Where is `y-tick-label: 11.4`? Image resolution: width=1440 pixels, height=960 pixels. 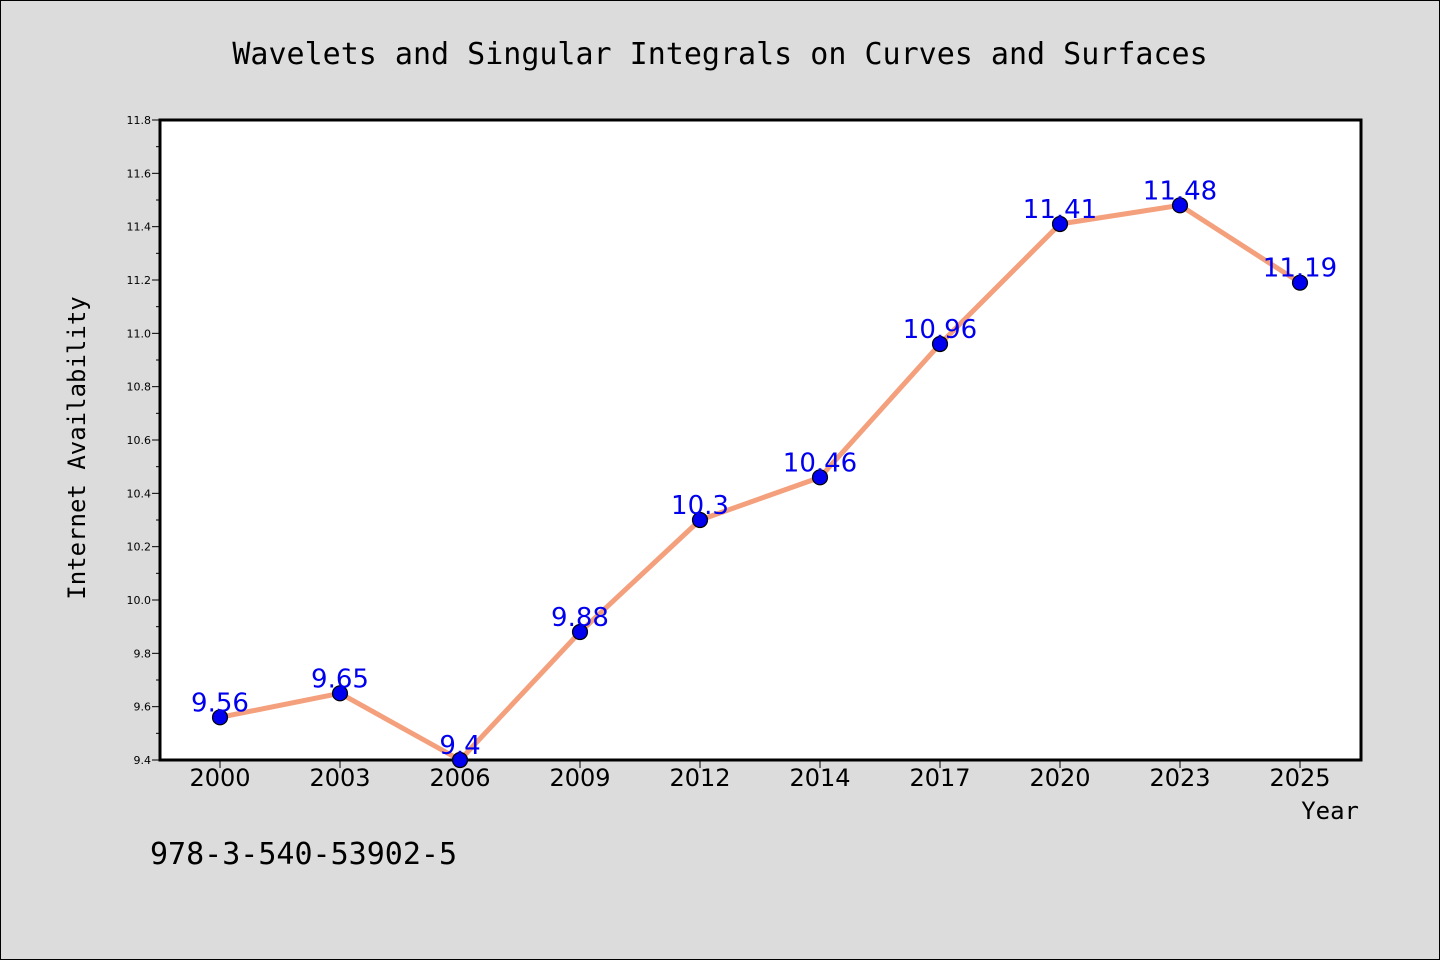
y-tick-label: 11.4 is located at coordinates (139, 227).